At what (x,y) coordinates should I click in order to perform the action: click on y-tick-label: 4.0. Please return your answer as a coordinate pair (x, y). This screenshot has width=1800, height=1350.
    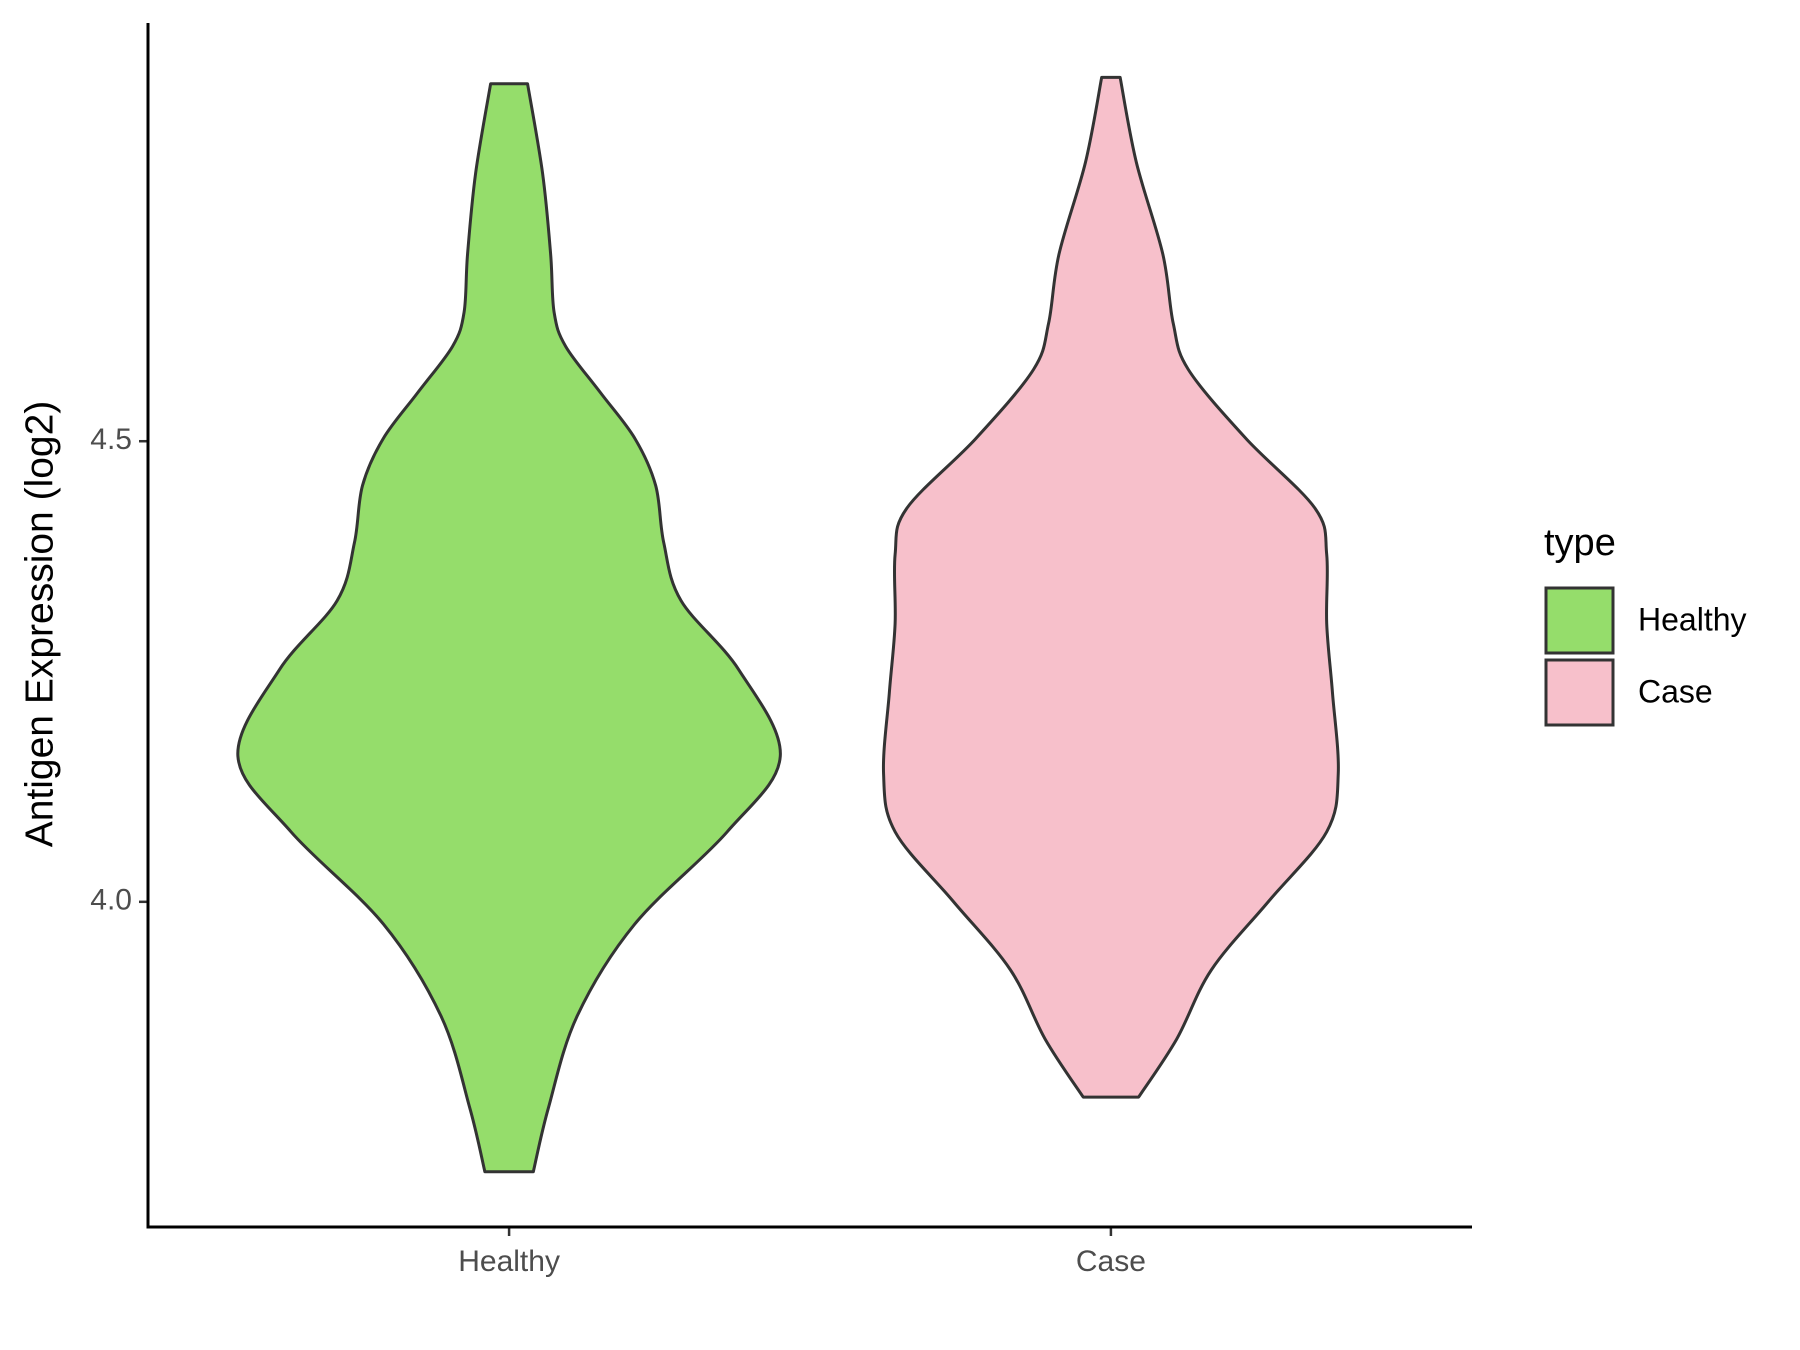
    Looking at the image, I should click on (111, 900).